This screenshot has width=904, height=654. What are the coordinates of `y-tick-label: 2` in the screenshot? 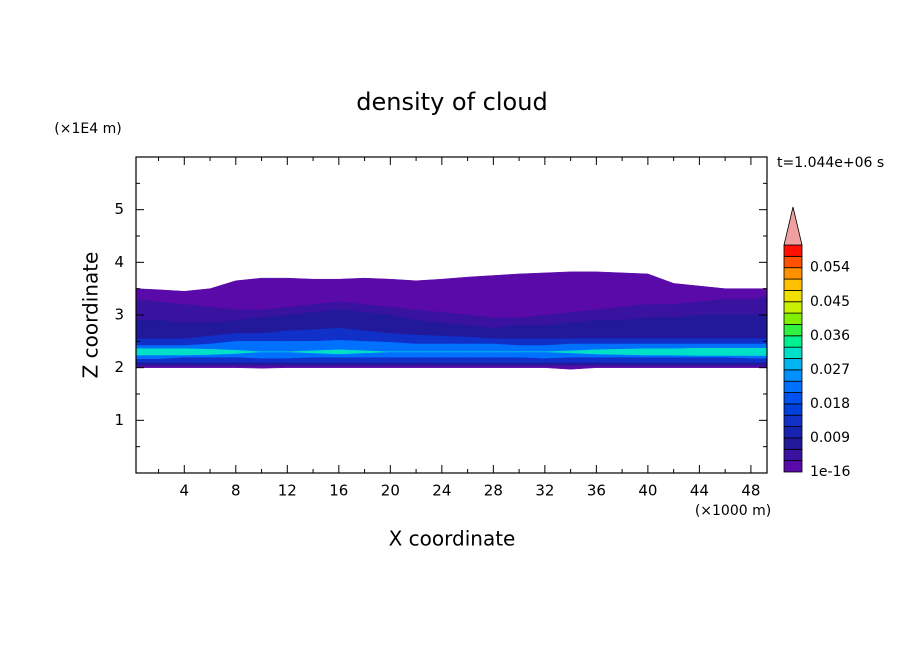 It's located at (119, 367).